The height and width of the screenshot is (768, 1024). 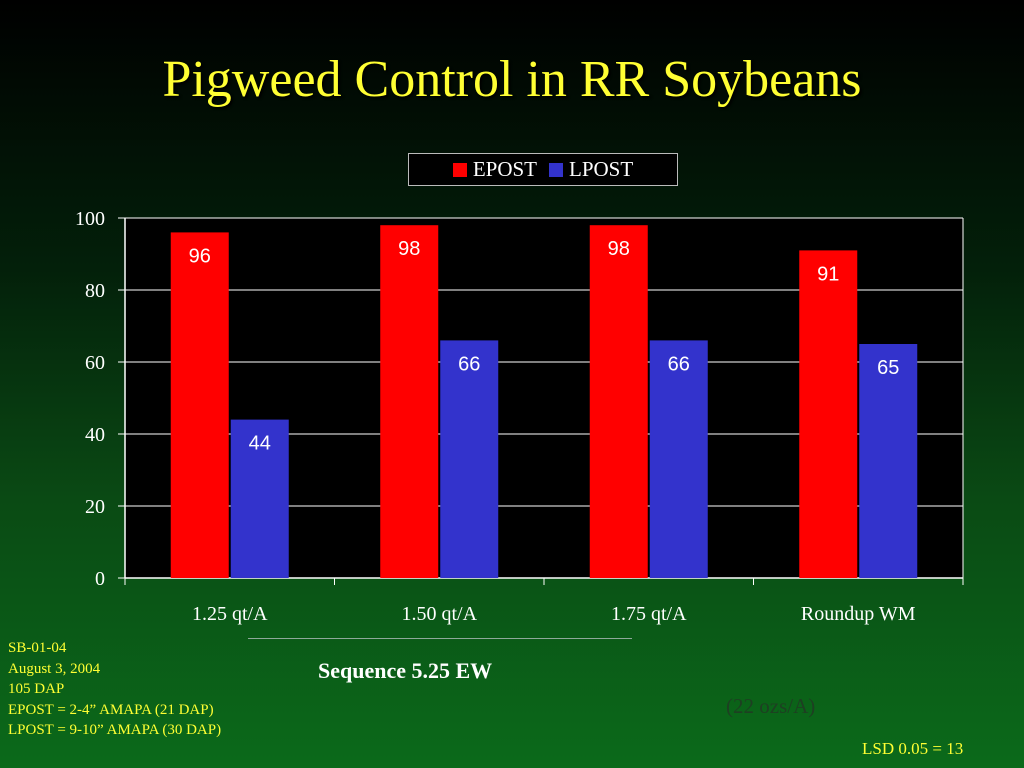 What do you see at coordinates (771, 706) in the screenshot?
I see `rate-footnote: (22 ozs/A)` at bounding box center [771, 706].